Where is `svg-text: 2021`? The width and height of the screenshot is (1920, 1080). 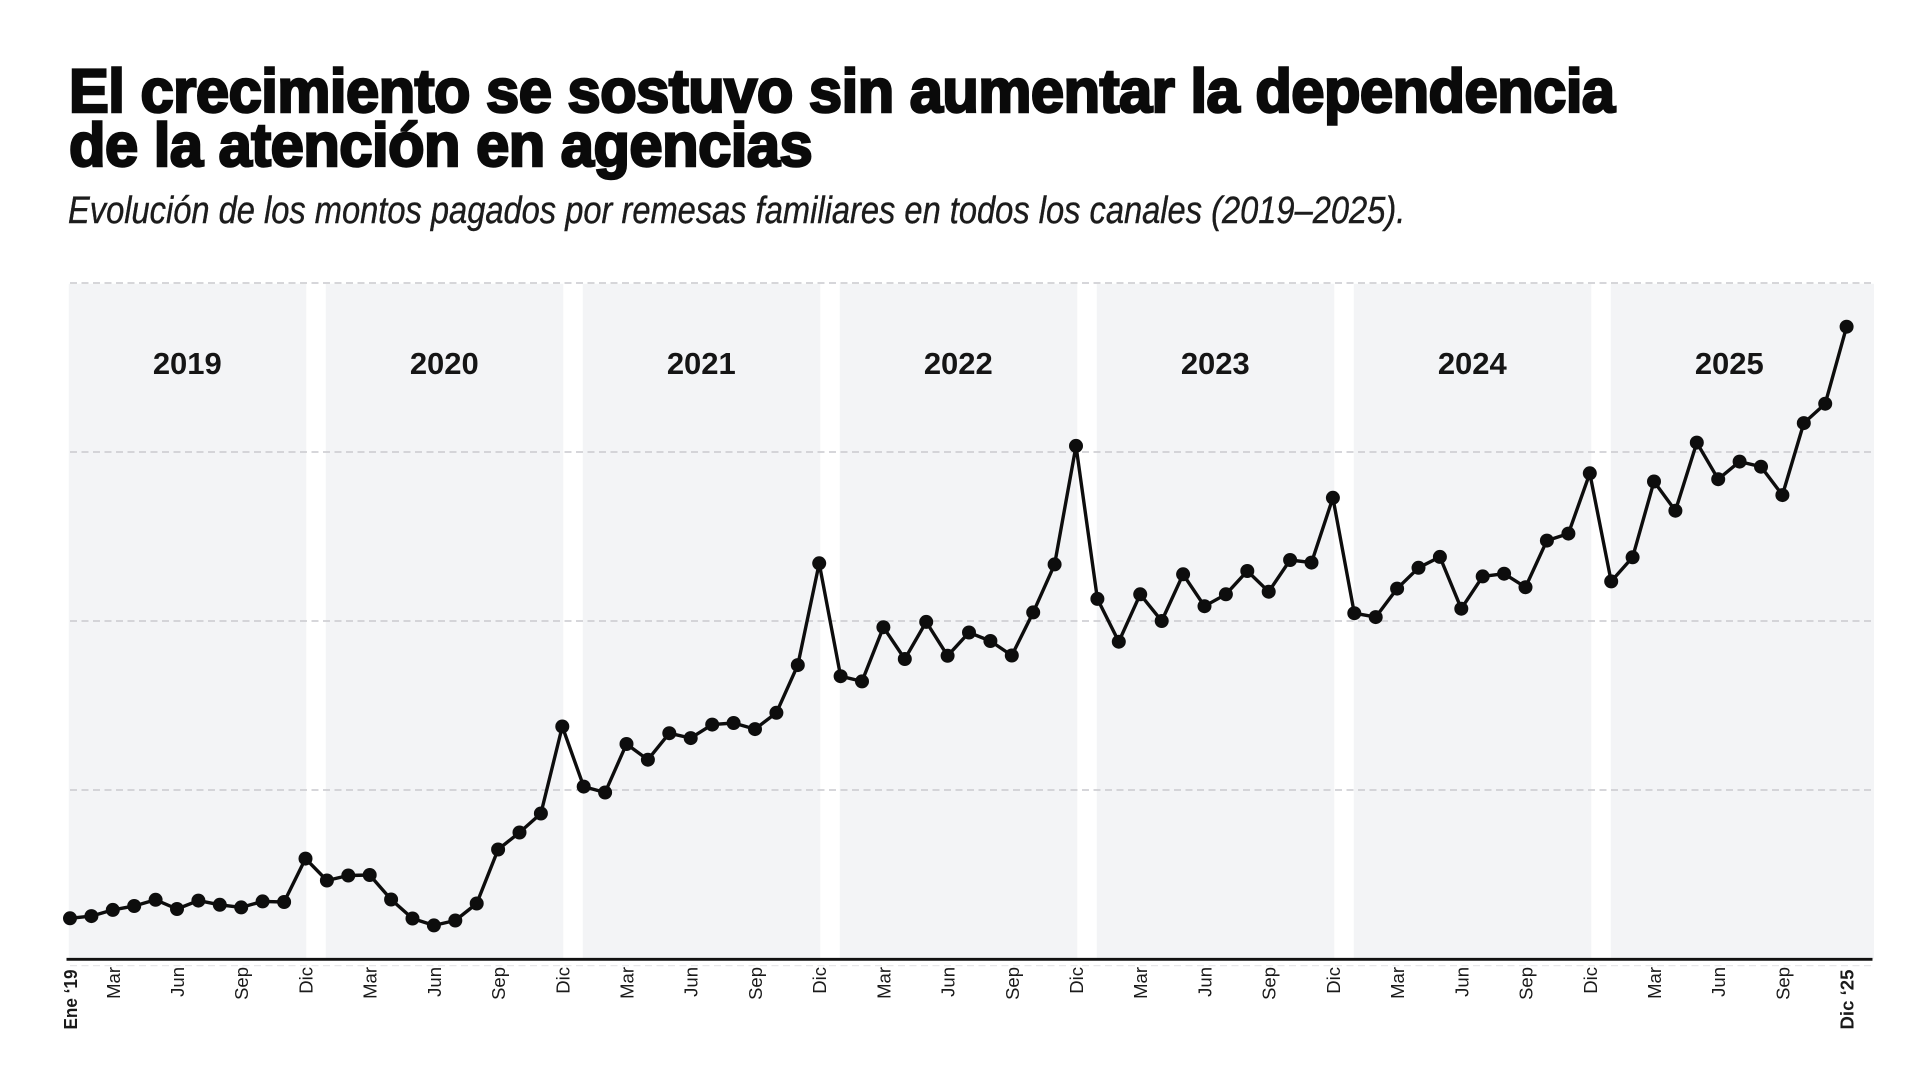
svg-text: 2021 is located at coordinates (701, 363).